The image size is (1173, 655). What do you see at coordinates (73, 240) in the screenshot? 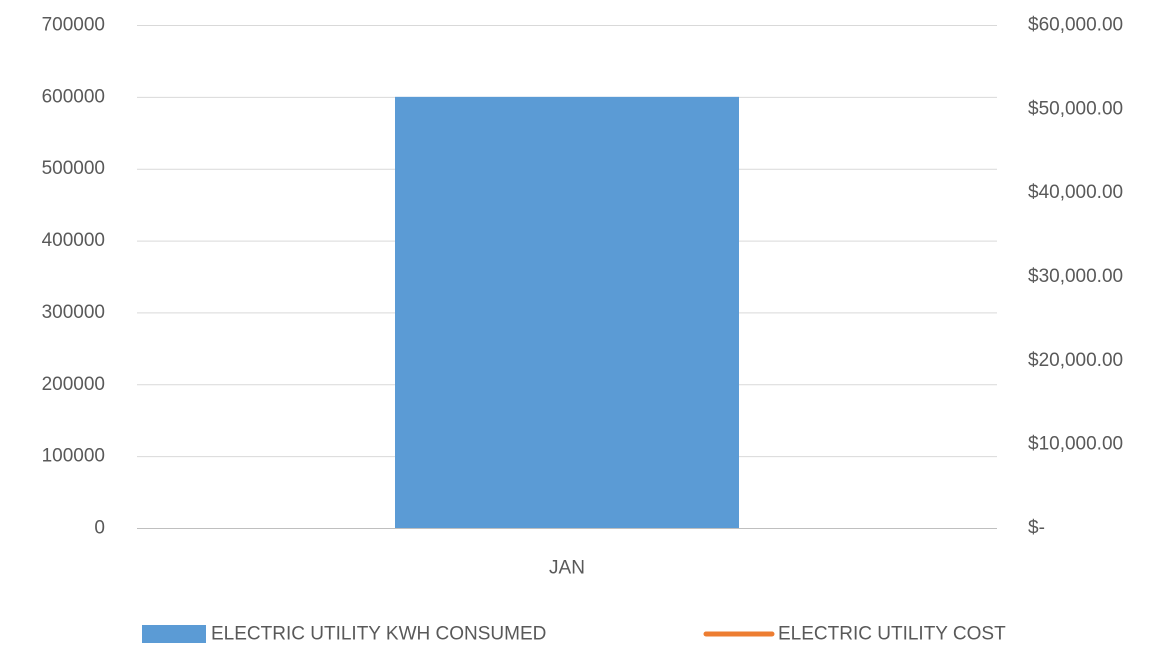
I see `left-tick-label: 400000` at bounding box center [73, 240].